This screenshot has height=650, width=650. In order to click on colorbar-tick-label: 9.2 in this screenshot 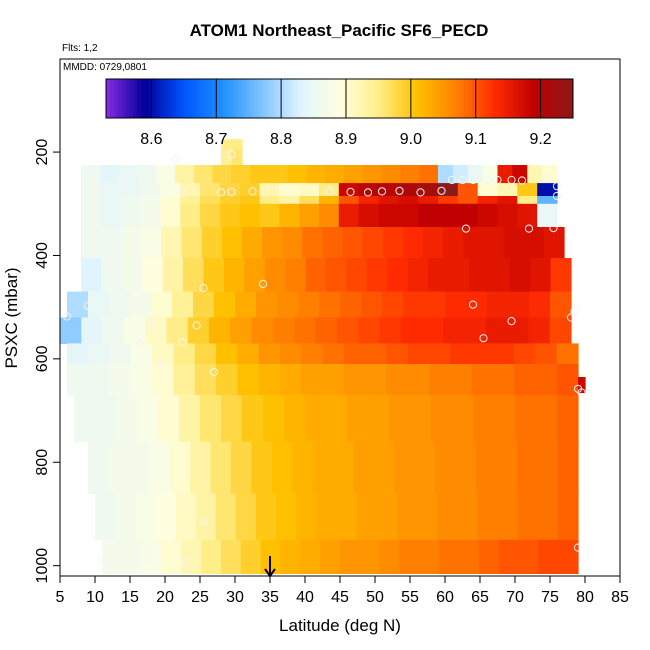, I will do `click(540, 139)`.